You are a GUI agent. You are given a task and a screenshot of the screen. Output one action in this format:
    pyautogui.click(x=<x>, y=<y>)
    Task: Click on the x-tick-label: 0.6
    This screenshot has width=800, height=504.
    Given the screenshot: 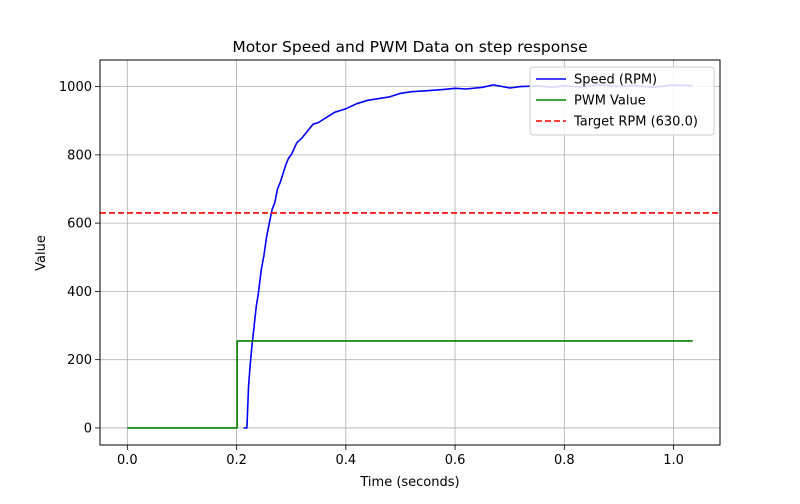 What is the action you would take?
    pyautogui.click(x=455, y=460)
    